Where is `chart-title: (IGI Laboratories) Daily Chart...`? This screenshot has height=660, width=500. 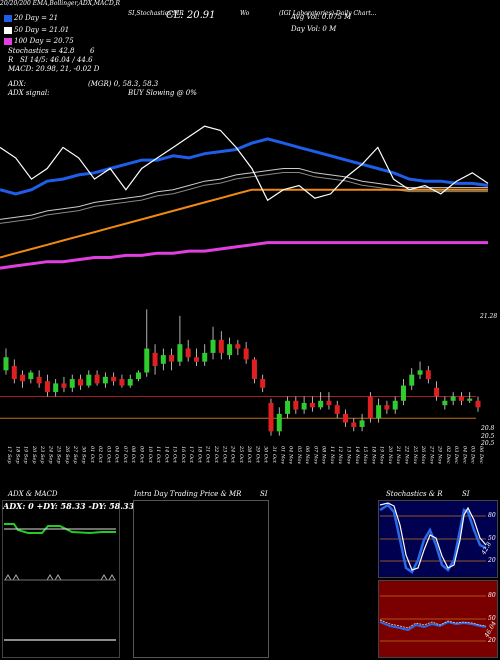 chart-title: (IGI Laboratories) Daily Chart... is located at coordinates (328, 13).